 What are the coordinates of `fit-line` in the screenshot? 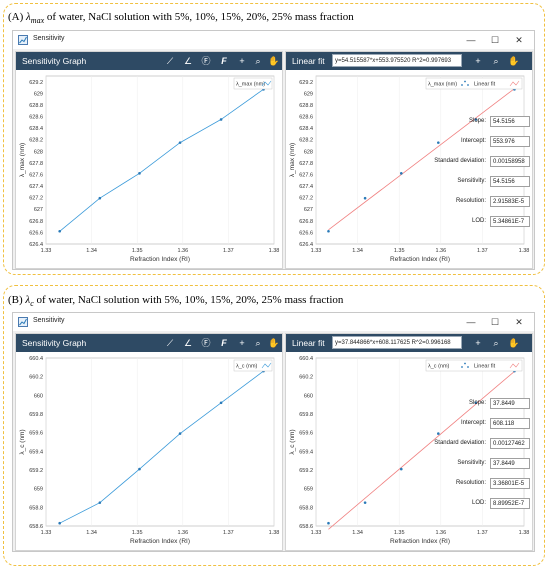 It's located at (421, 450).